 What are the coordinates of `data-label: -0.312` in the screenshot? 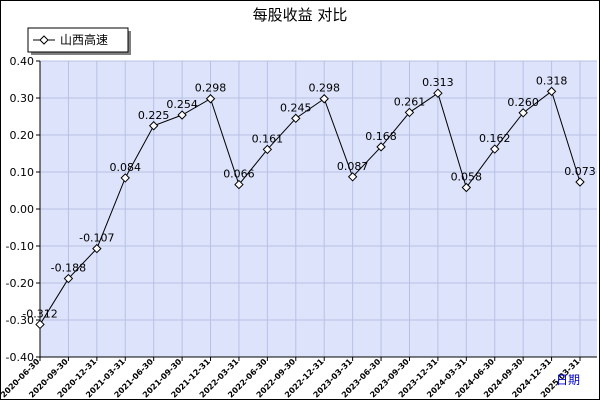 It's located at (39, 313).